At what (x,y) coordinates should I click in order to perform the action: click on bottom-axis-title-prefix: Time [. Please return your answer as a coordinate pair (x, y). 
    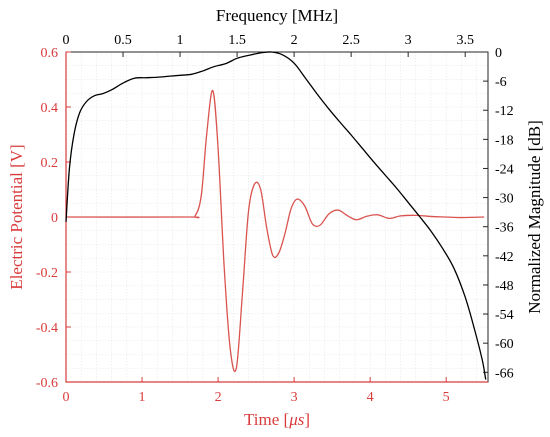
    Looking at the image, I should click on (267, 419).